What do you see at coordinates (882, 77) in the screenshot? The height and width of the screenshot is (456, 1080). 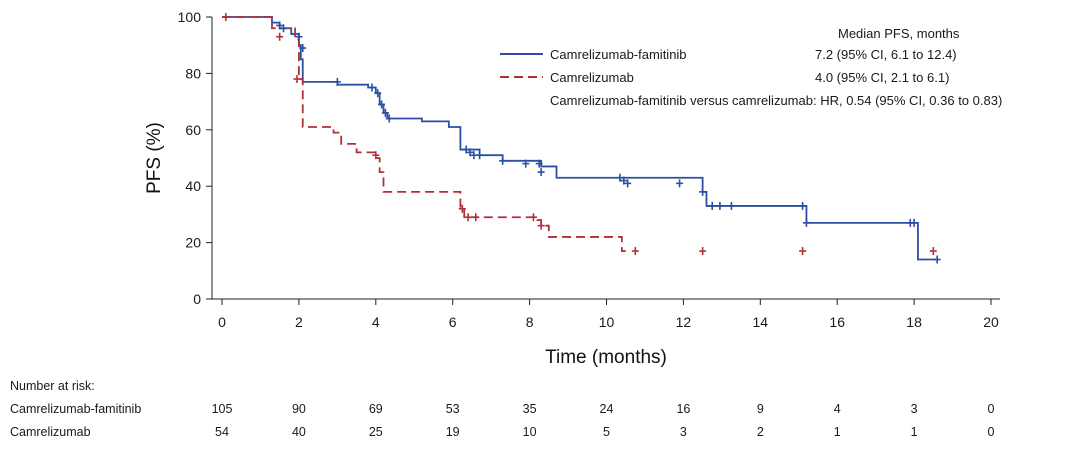 I see `legend-median-series-2: 4.0 (95% CI, 2.1 to 6.1)` at bounding box center [882, 77].